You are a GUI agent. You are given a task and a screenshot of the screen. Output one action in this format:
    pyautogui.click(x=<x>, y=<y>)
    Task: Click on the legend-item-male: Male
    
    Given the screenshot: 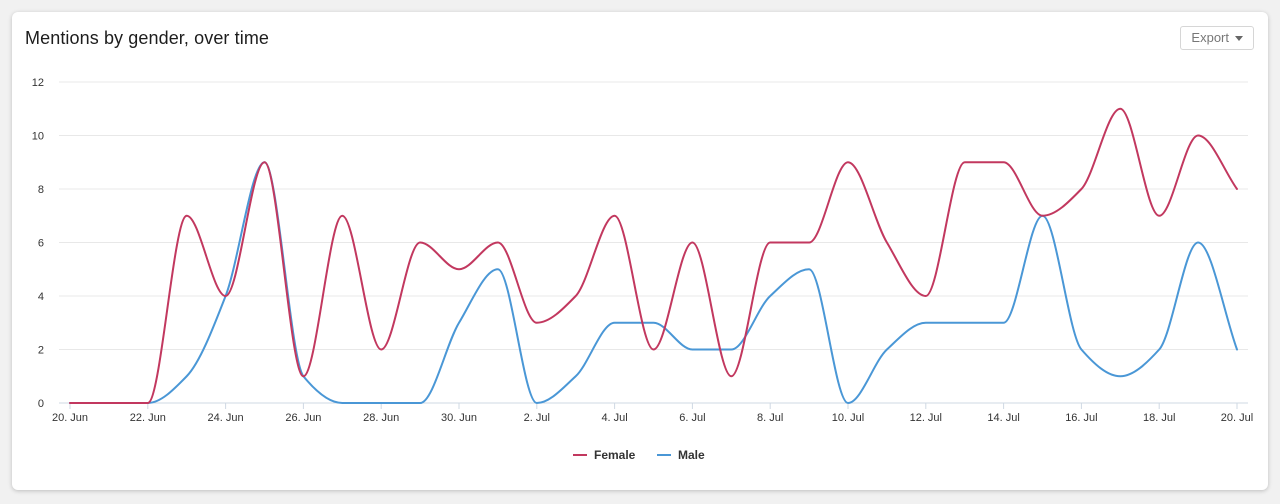 What is the action you would take?
    pyautogui.click(x=681, y=455)
    